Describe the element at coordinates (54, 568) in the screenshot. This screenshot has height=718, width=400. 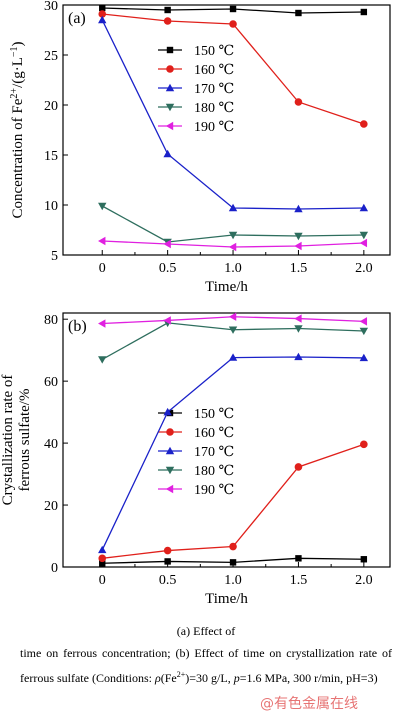
I see `y-tick-label: 0` at that location.